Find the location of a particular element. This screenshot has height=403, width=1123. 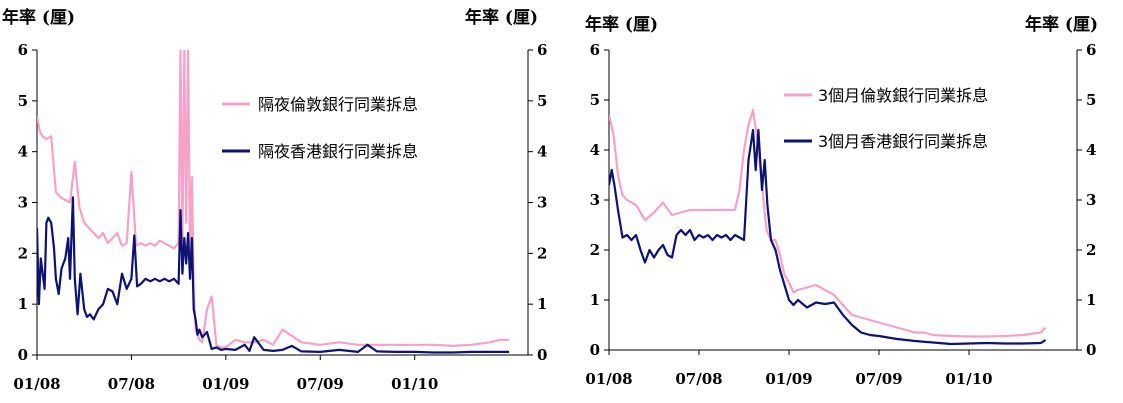

legend-label-1: 隔夜倫敦銀行同業拆息 is located at coordinates (338, 104).